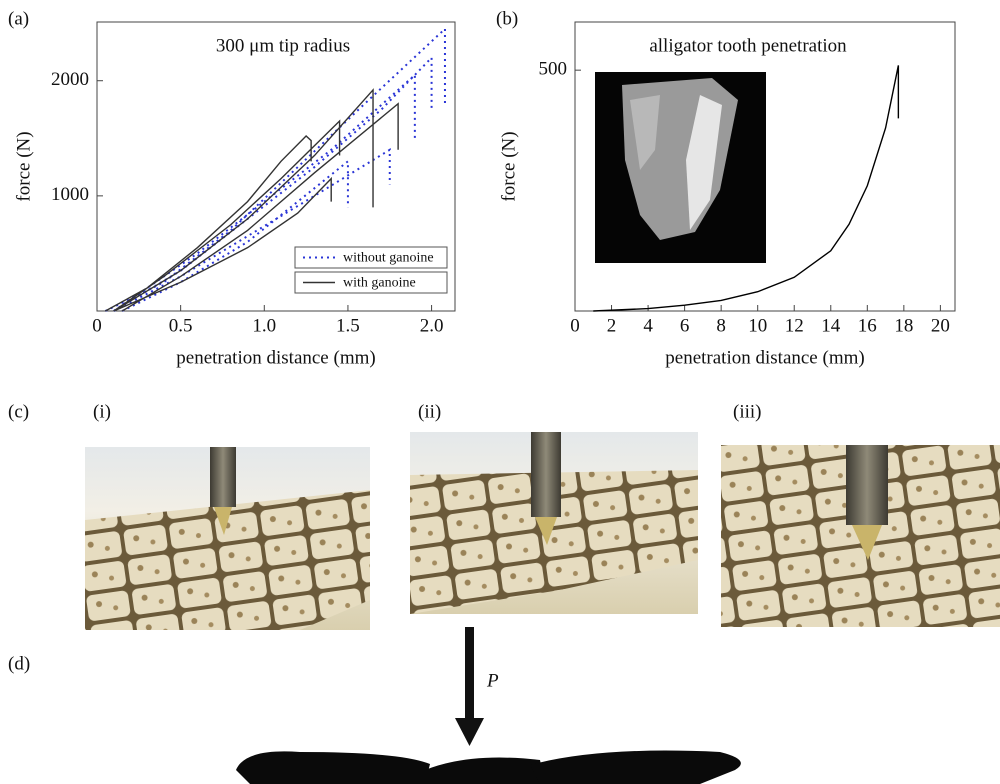 Image resolution: width=1000 pixels, height=784 pixels. Describe the element at coordinates (379, 283) in the screenshot. I see `legend-label: with ganoine` at that location.